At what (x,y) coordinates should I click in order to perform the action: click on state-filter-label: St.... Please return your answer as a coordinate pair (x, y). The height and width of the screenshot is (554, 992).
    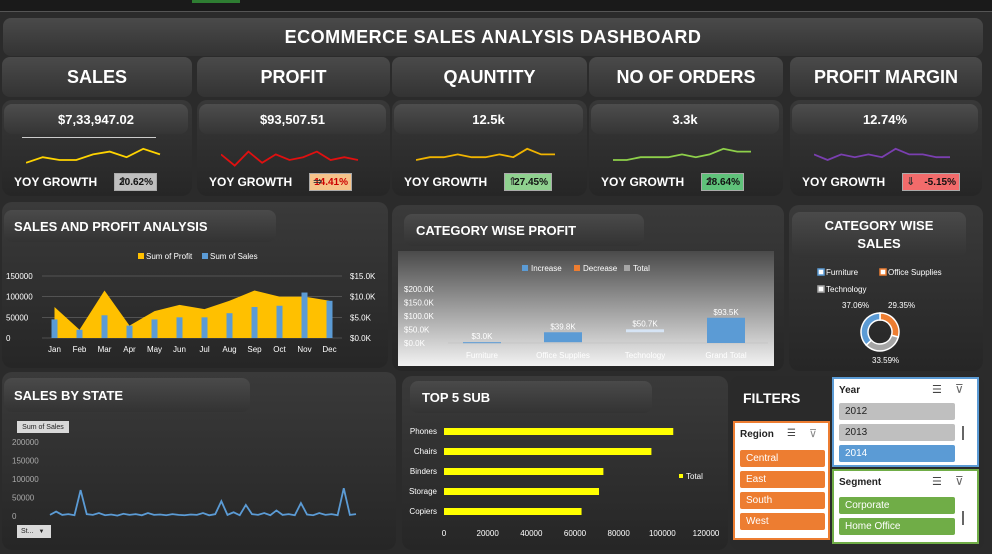
    Looking at the image, I should click on (27, 531).